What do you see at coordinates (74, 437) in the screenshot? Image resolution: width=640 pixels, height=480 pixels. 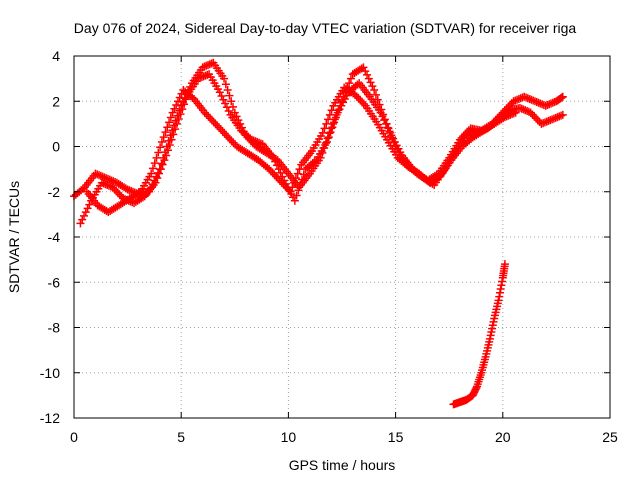 I see `x-tick-label: 0` at bounding box center [74, 437].